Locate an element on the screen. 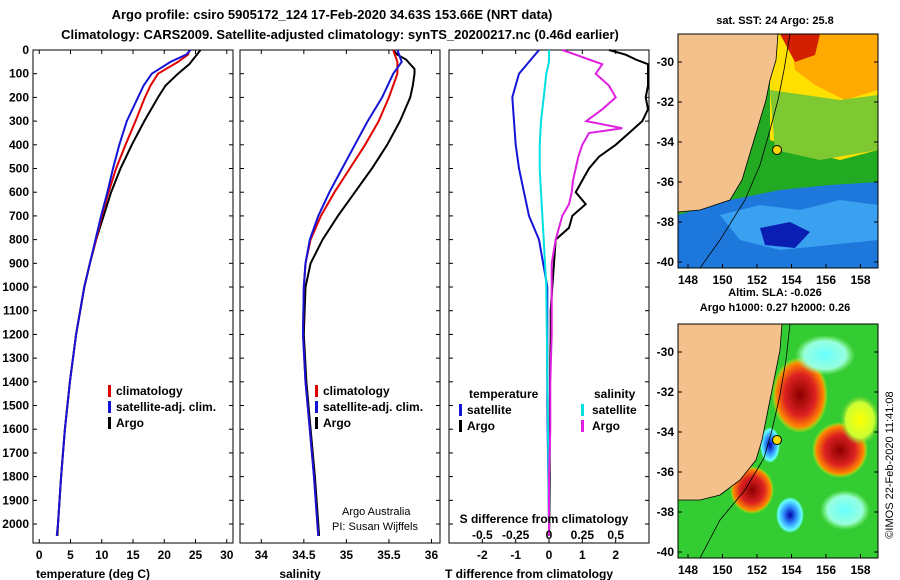 The height and width of the screenshot is (580, 900). y-tick-label: 300 is located at coordinates (19, 121).